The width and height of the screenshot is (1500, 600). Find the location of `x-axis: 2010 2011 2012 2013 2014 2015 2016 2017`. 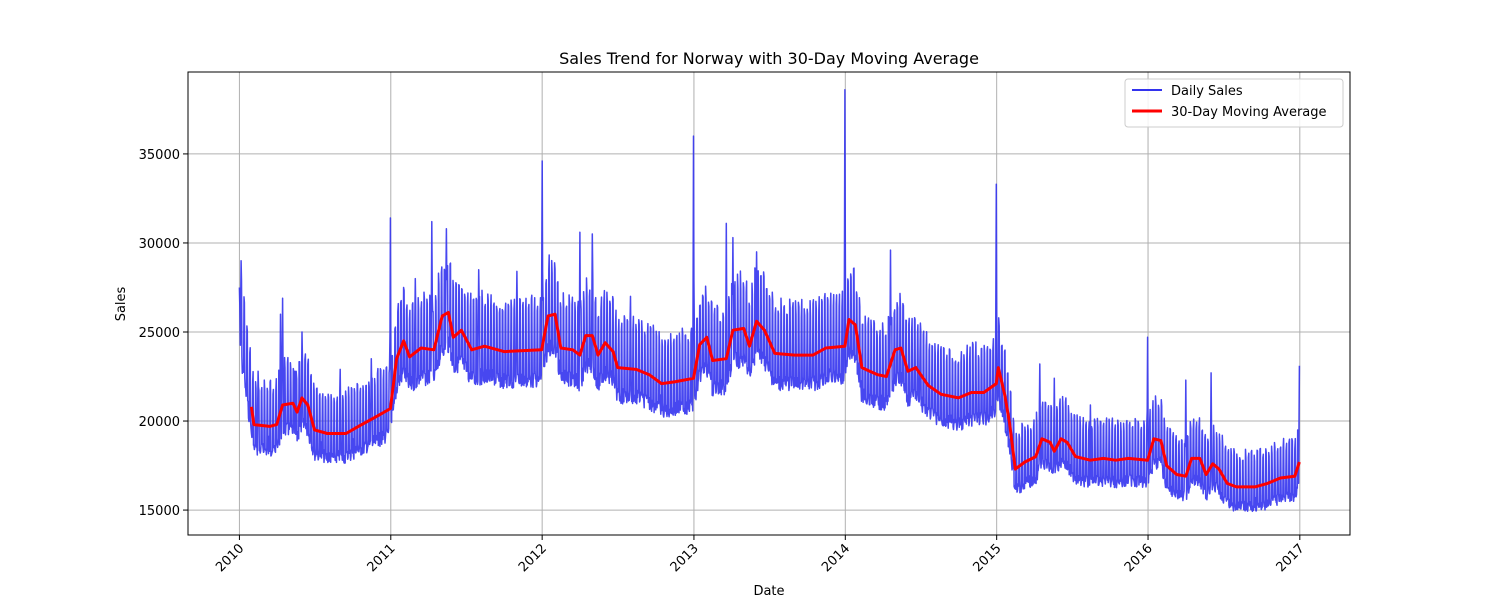

x-axis: 2010 2011 2012 2013 2014 2015 2016 2017 is located at coordinates (760, 555).